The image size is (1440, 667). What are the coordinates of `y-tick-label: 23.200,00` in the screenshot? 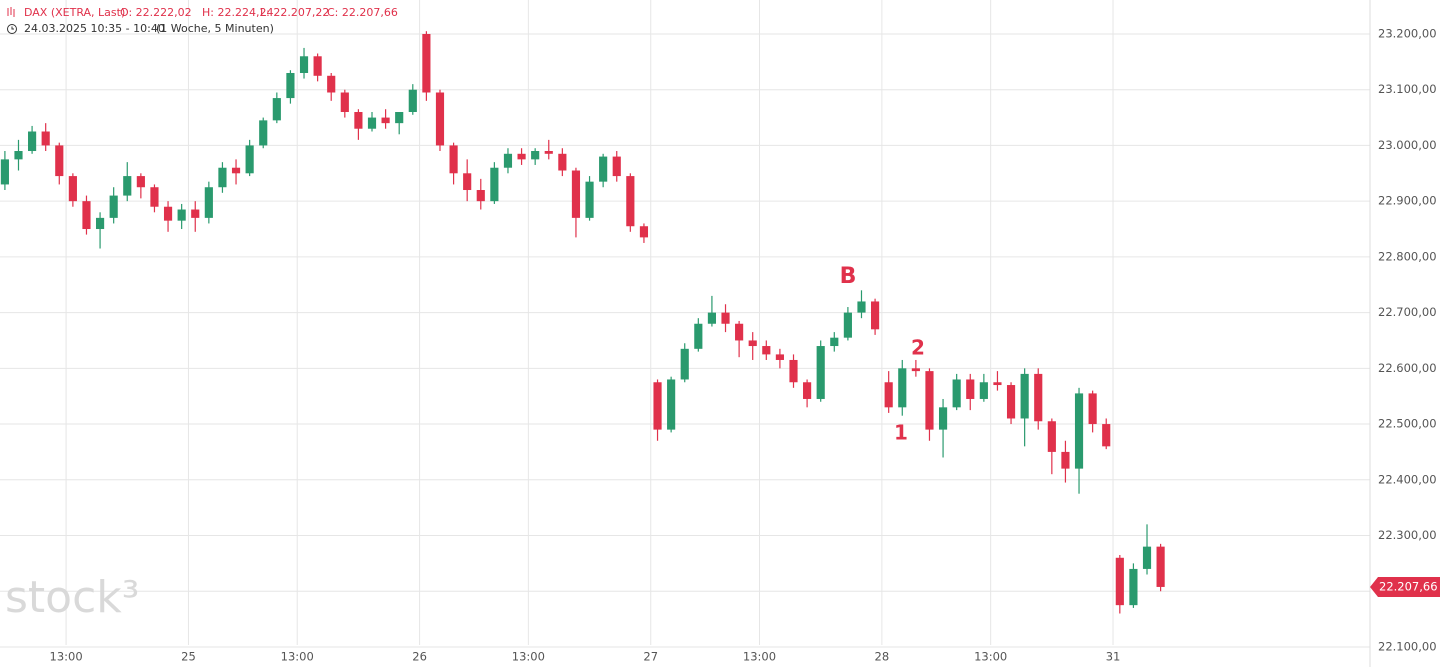 It's located at (1407, 33).